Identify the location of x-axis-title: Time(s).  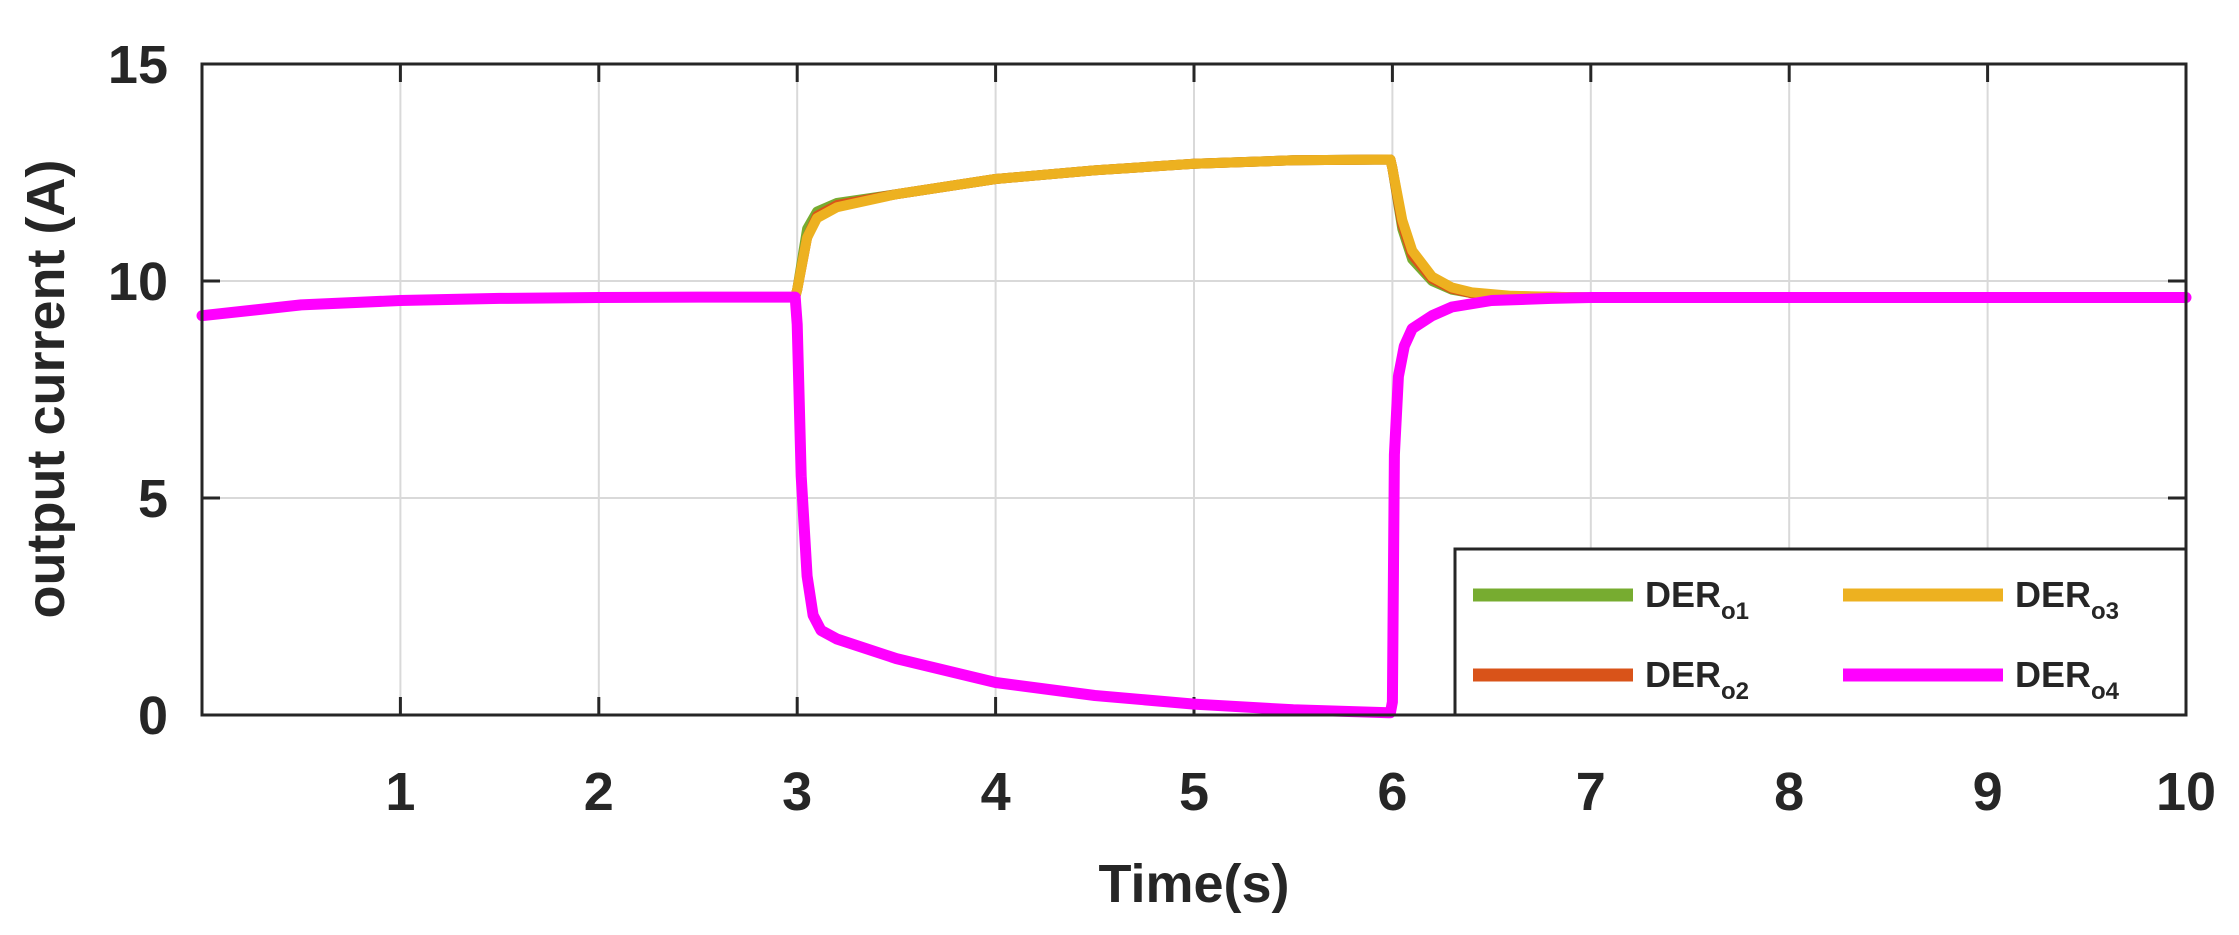
(1193, 884).